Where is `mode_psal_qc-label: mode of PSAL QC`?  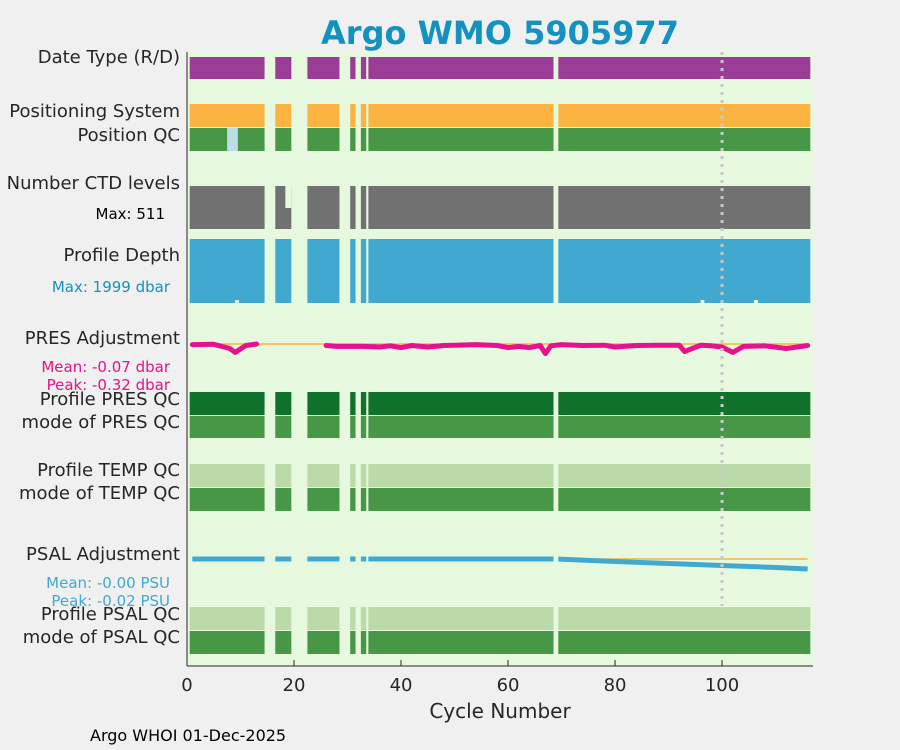
mode_psal_qc-label: mode of PSAL QC is located at coordinates (101, 637).